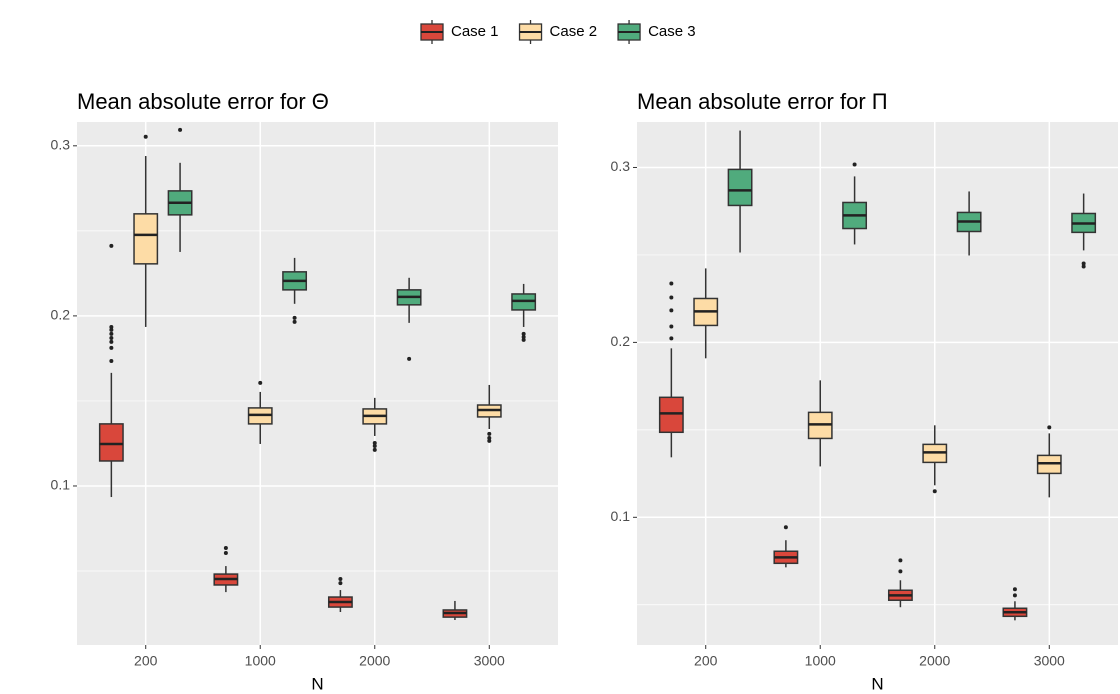 The width and height of the screenshot is (1120, 694). I want to click on legend-label: Case 3, so click(672, 31).